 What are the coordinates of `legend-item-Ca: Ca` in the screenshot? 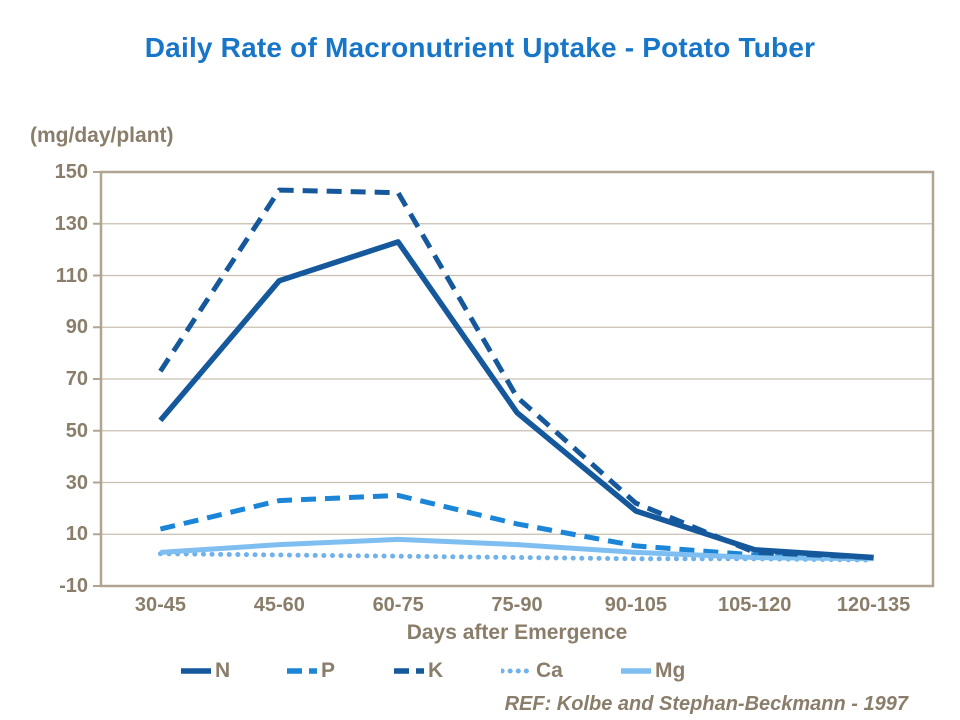 It's located at (532, 671).